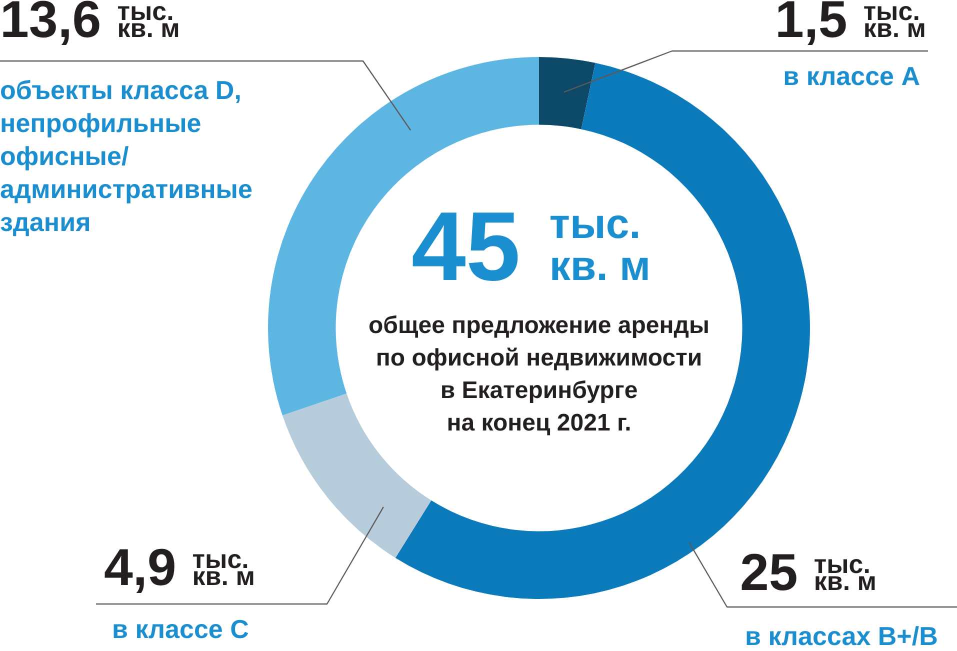 The image size is (957, 651). I want to click on slice-label: в классе C, so click(181, 629).